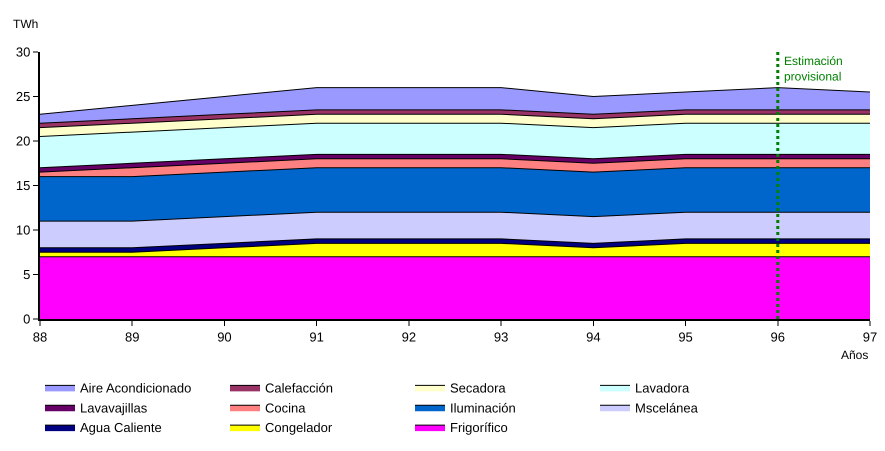  What do you see at coordinates (501, 337) in the screenshot?
I see `x-tick-label: 93` at bounding box center [501, 337].